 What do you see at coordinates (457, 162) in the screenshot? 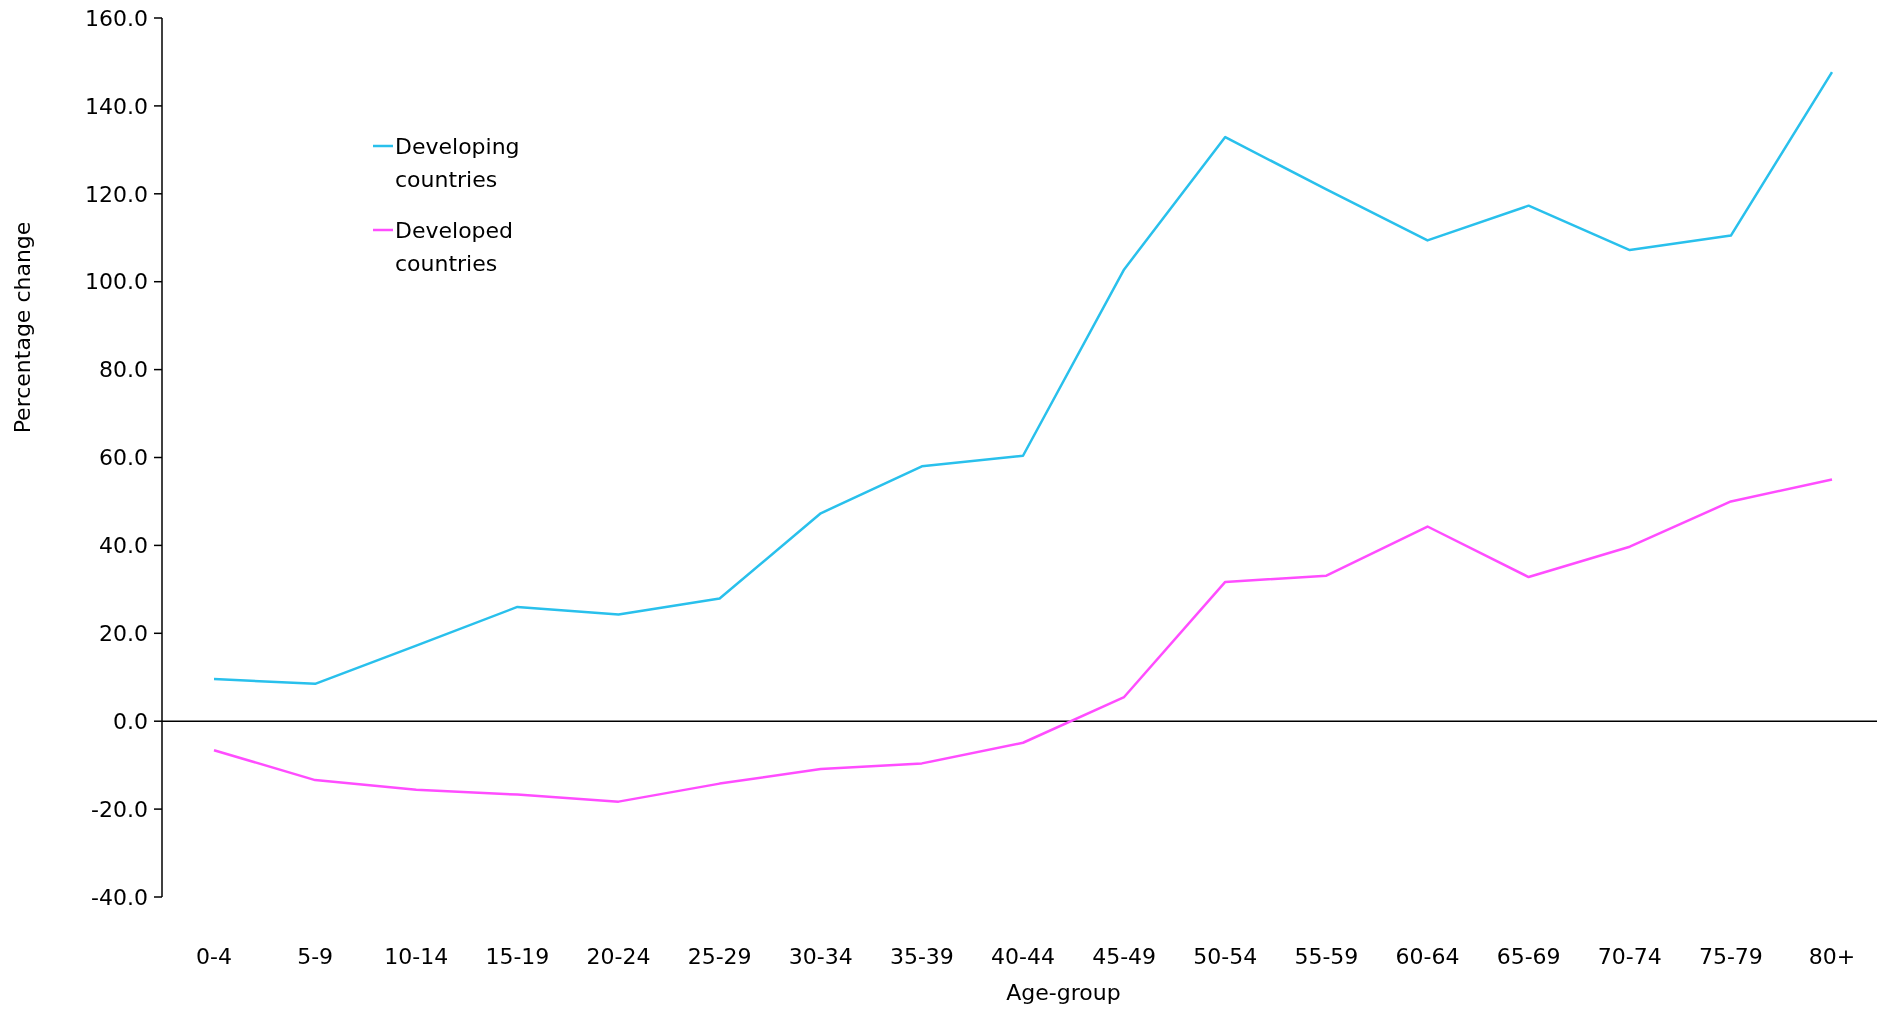
I see `legend-label: Developing countries` at bounding box center [457, 162].